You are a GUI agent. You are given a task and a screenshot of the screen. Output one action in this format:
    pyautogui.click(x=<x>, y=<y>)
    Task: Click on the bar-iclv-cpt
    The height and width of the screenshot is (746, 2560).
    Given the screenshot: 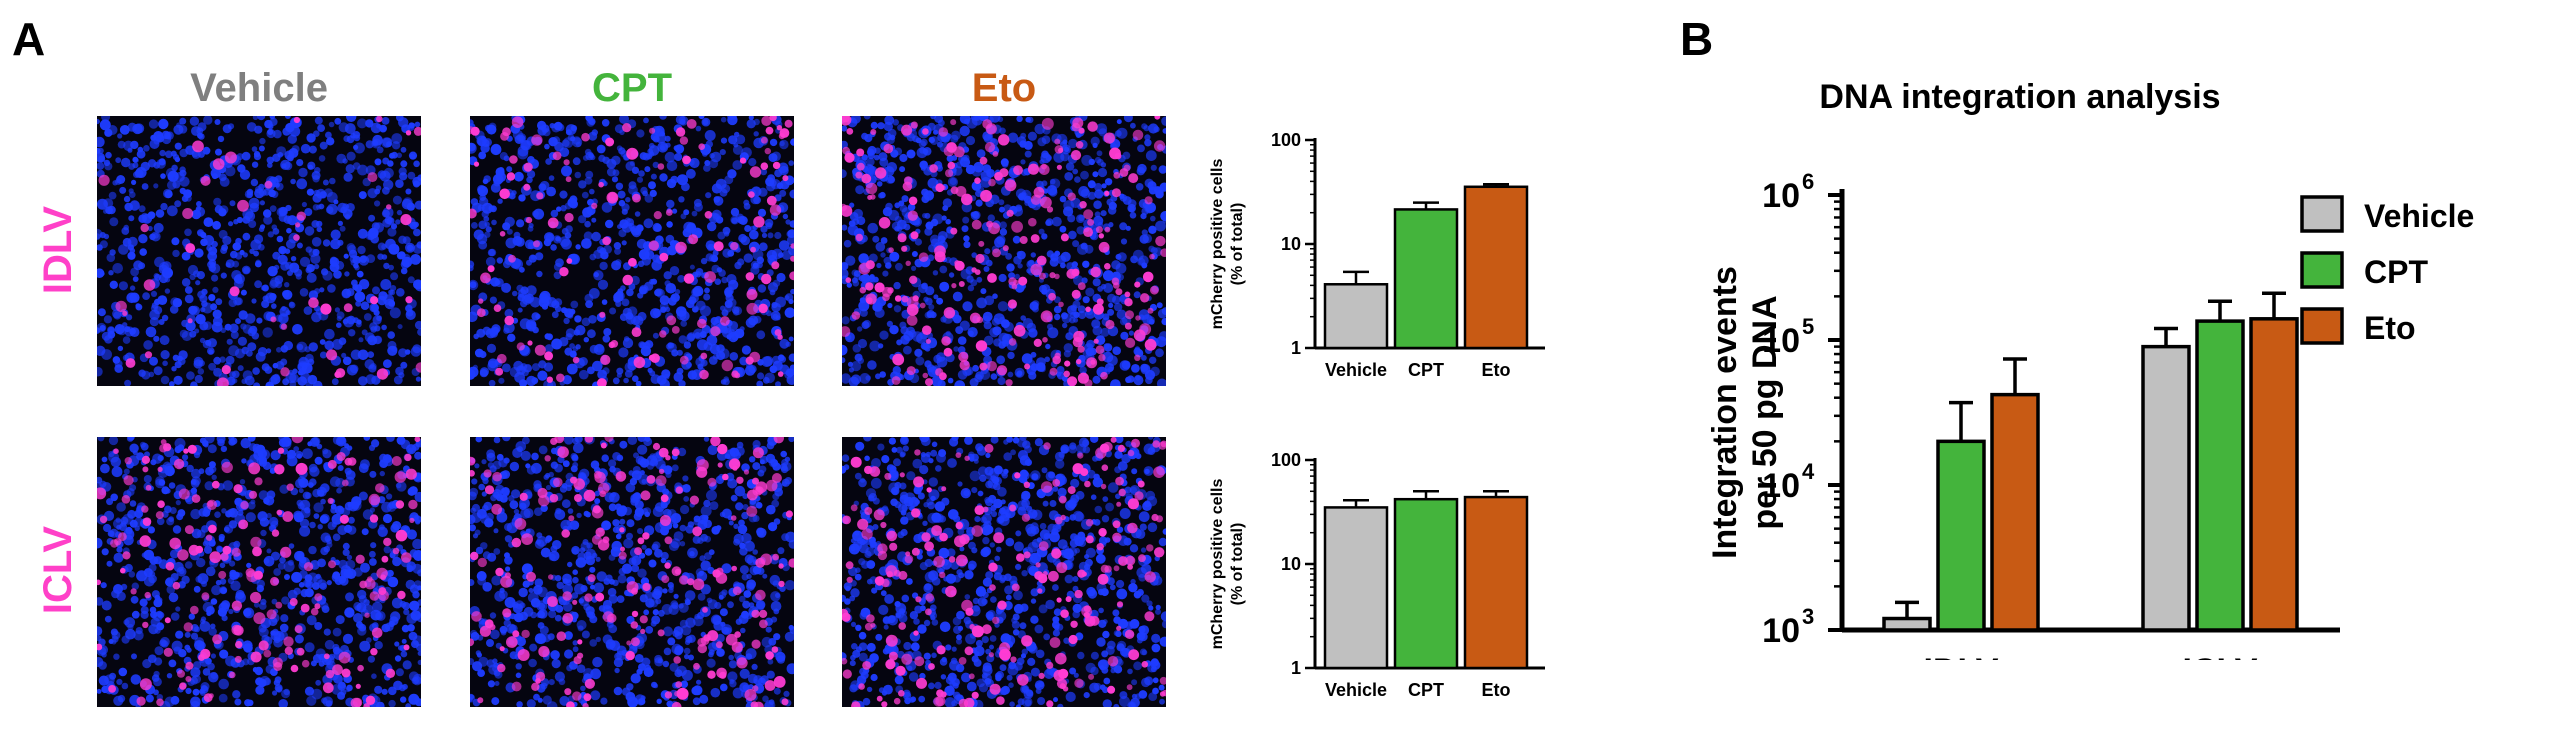 What is the action you would take?
    pyautogui.click(x=2220, y=475)
    